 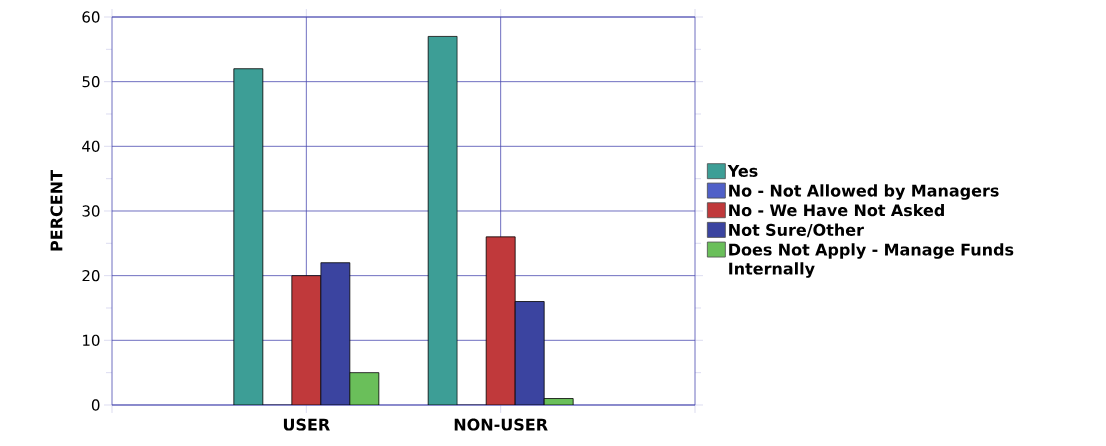 What do you see at coordinates (501, 424) in the screenshot?
I see `x-tick-label: NON-USER` at bounding box center [501, 424].